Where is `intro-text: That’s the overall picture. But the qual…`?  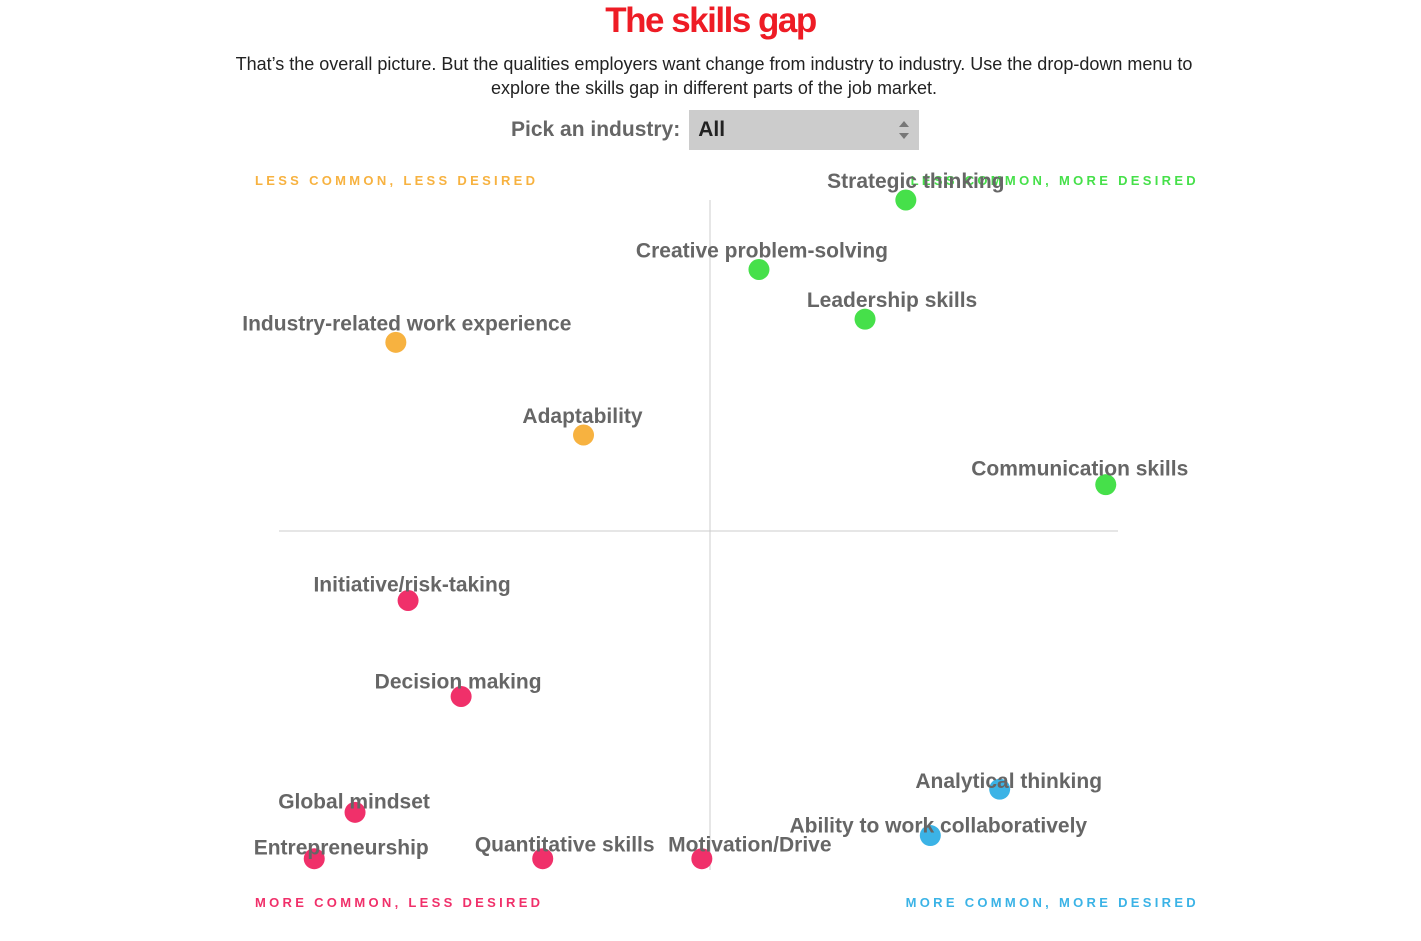 intro-text: That’s the overall picture. But the qual… is located at coordinates (714, 76).